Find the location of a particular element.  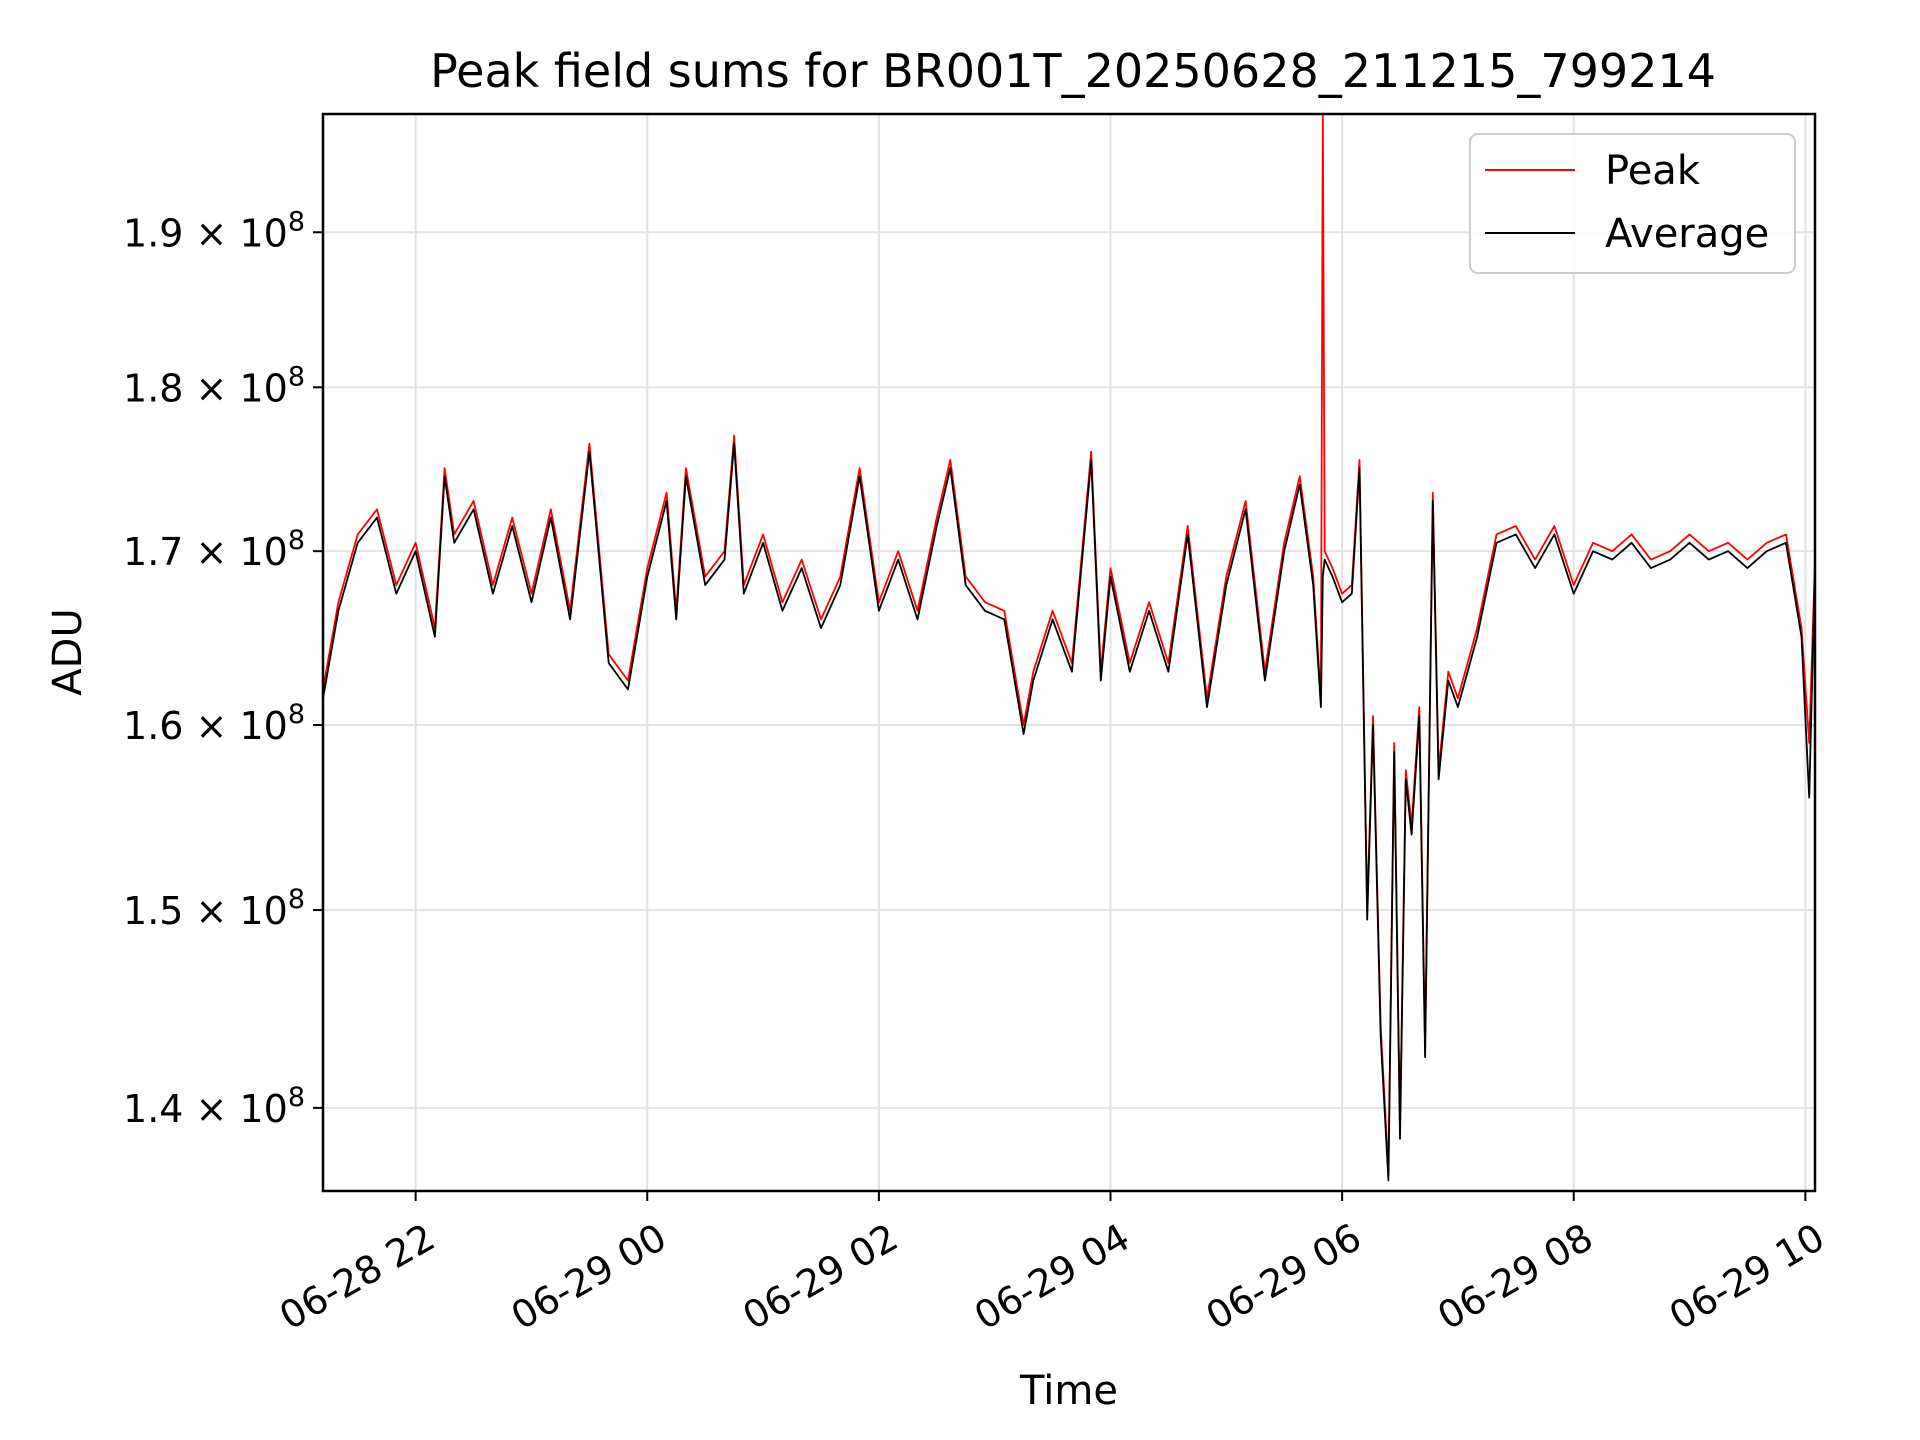

y-tick-label: 1.4 × 108 is located at coordinates (214, 1106).